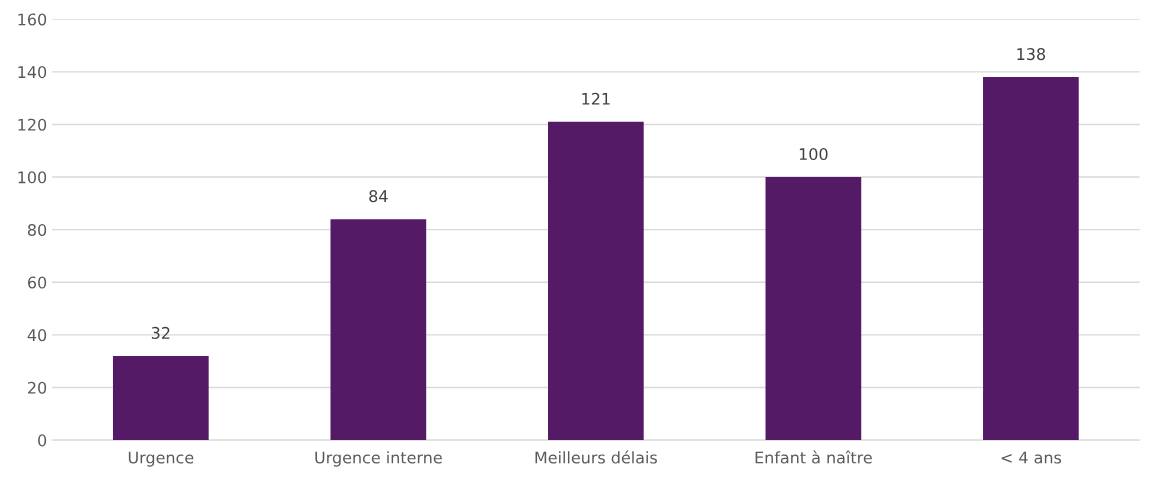  I want to click on data-label: 84, so click(378, 196).